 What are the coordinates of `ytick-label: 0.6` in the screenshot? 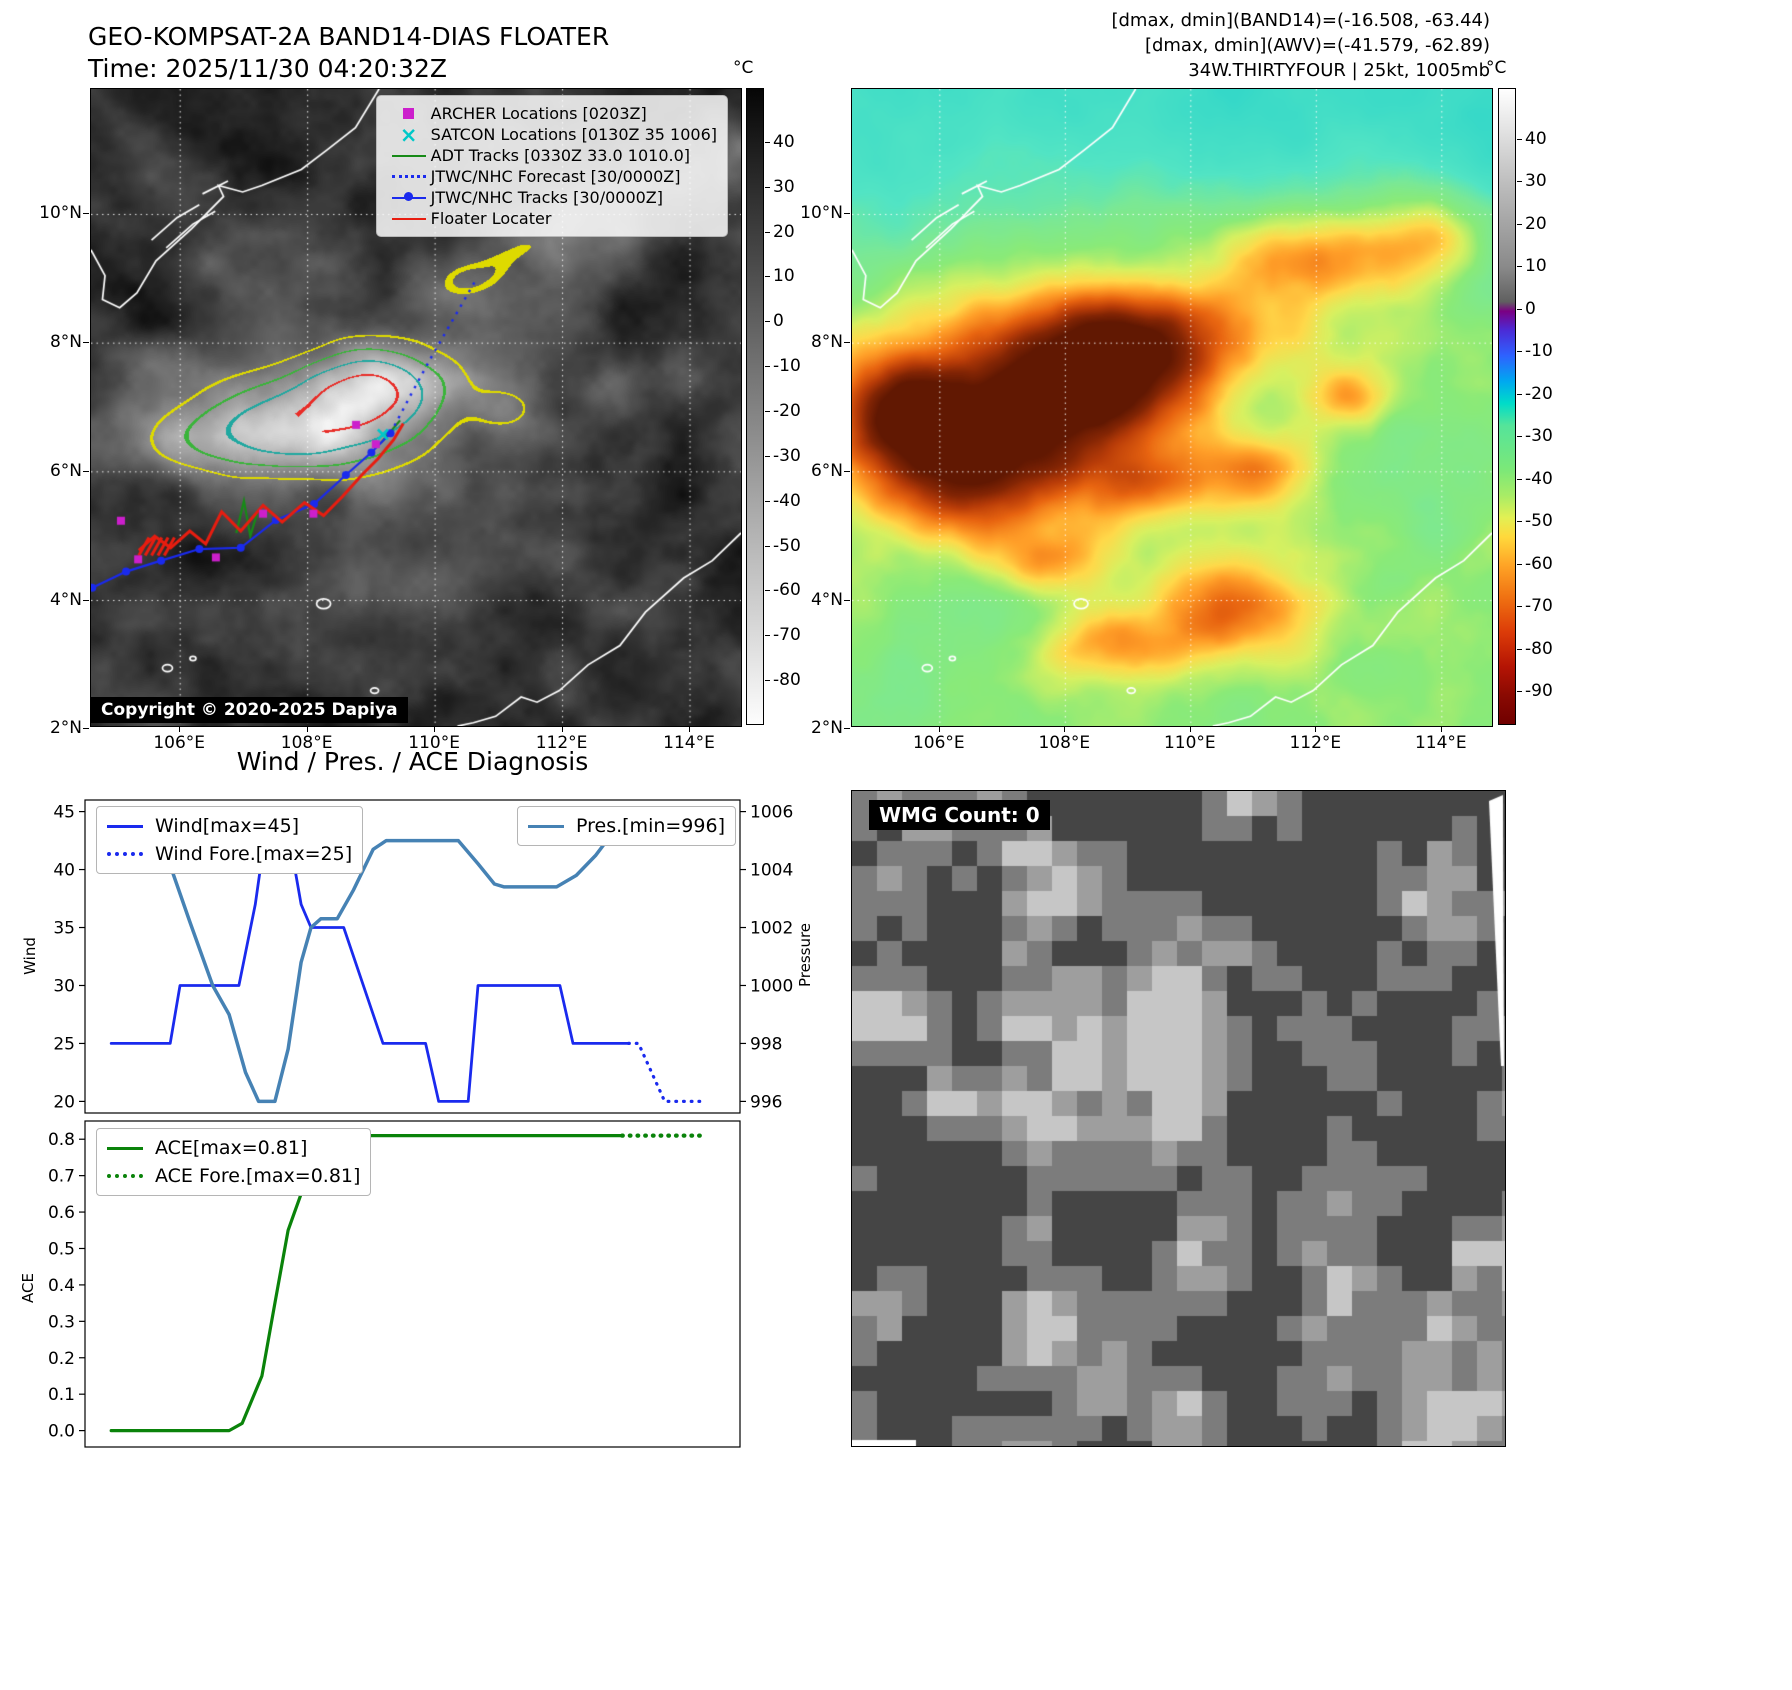 It's located at (61, 1213).